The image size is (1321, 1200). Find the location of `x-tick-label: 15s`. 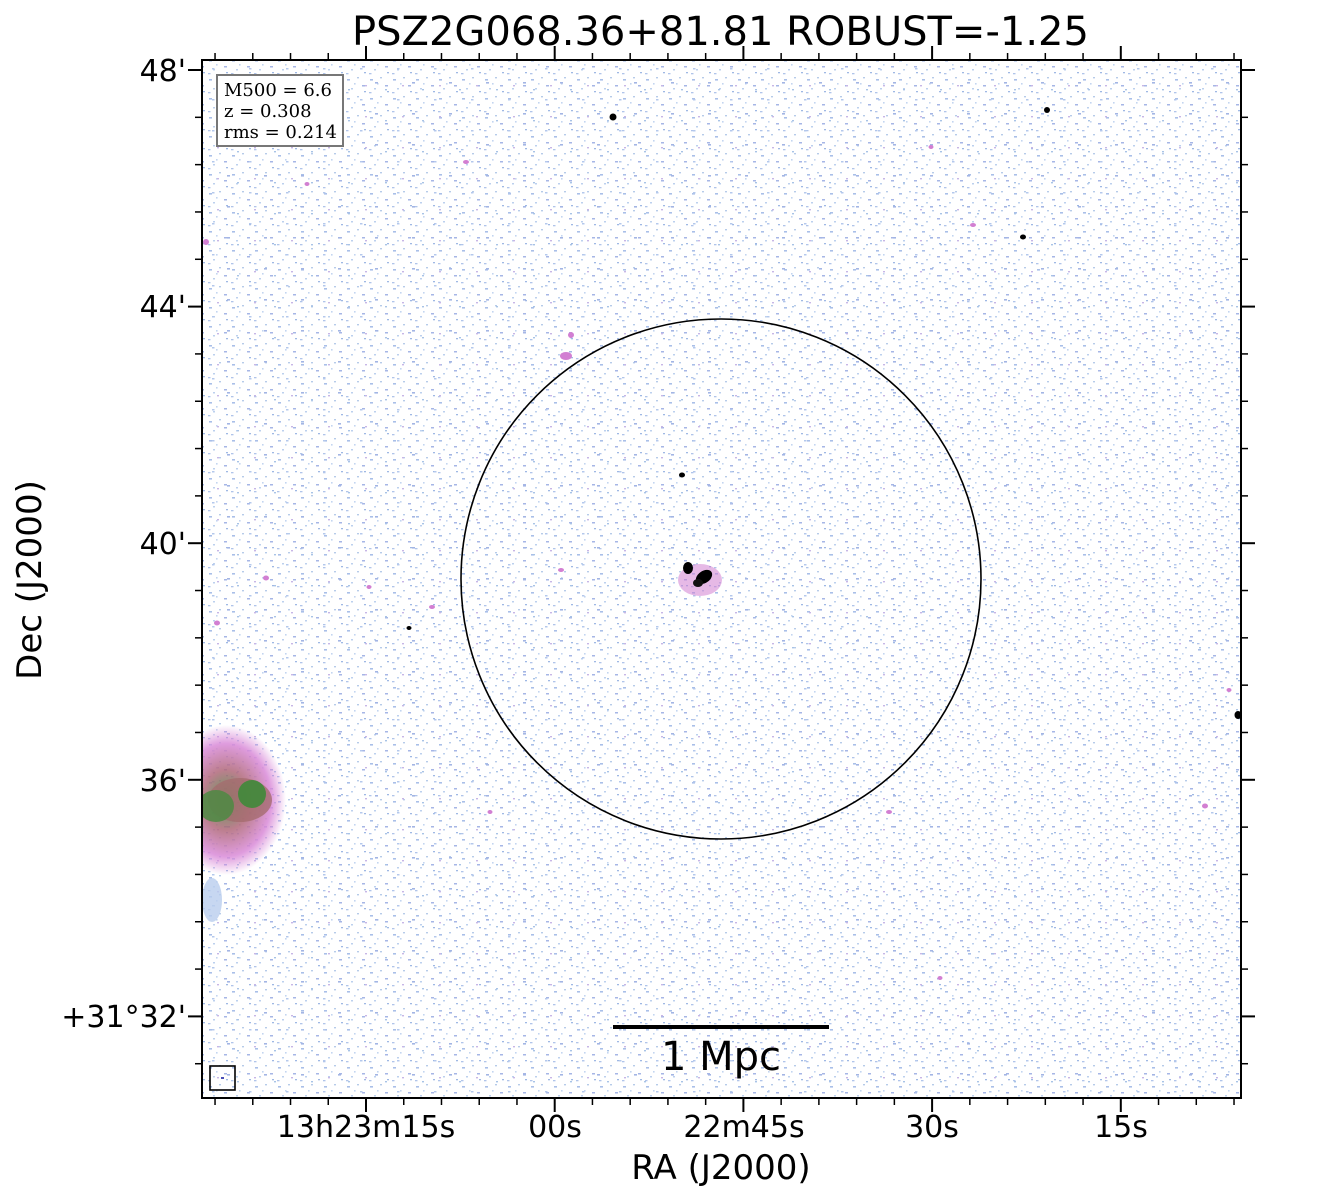

x-tick-label: 15s is located at coordinates (1121, 1127).